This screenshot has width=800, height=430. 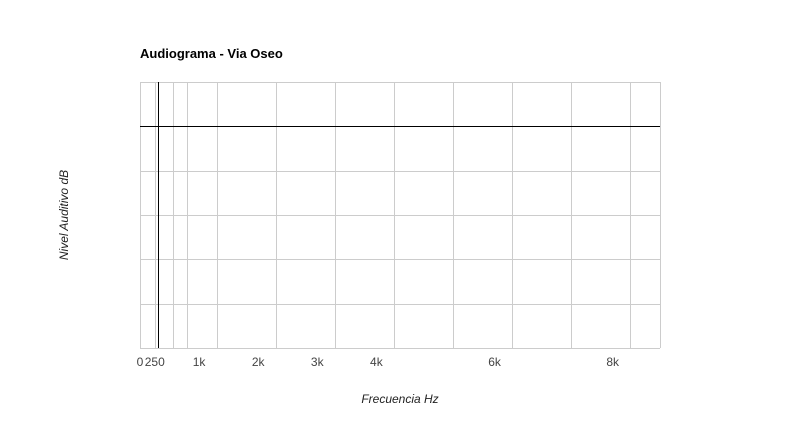 I want to click on x-tick-label: 3k, so click(x=318, y=362).